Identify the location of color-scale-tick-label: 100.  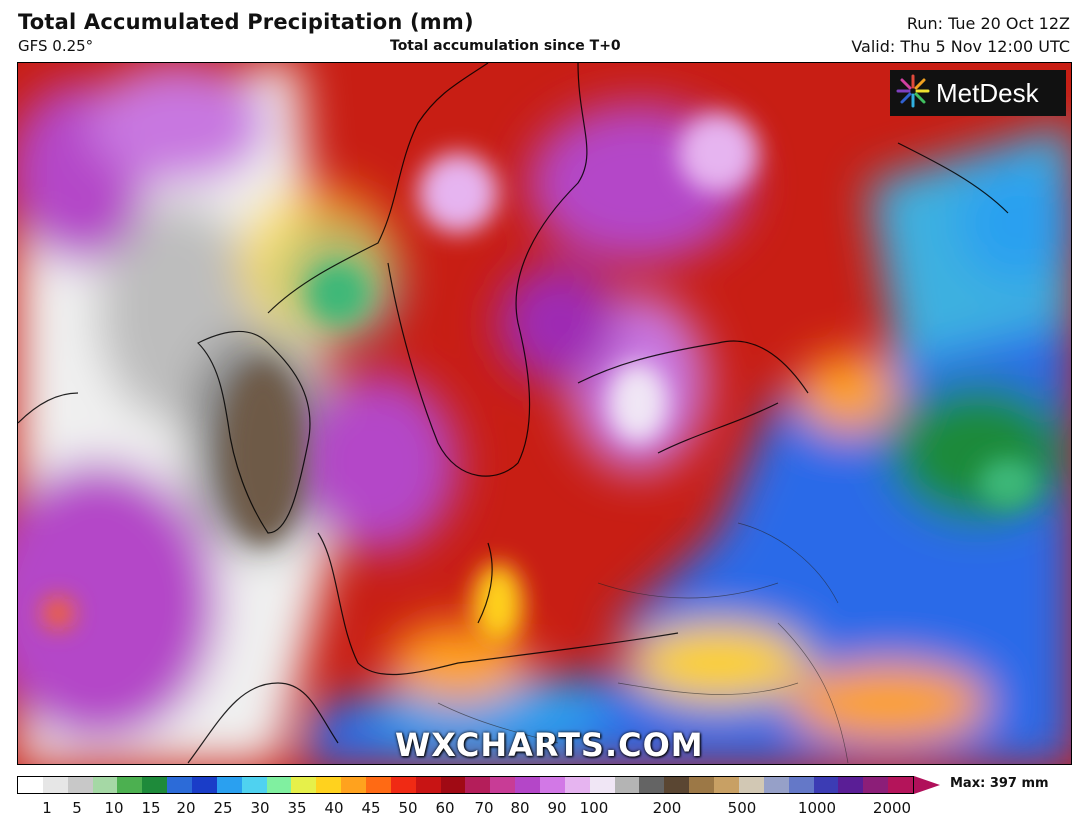
(594, 808).